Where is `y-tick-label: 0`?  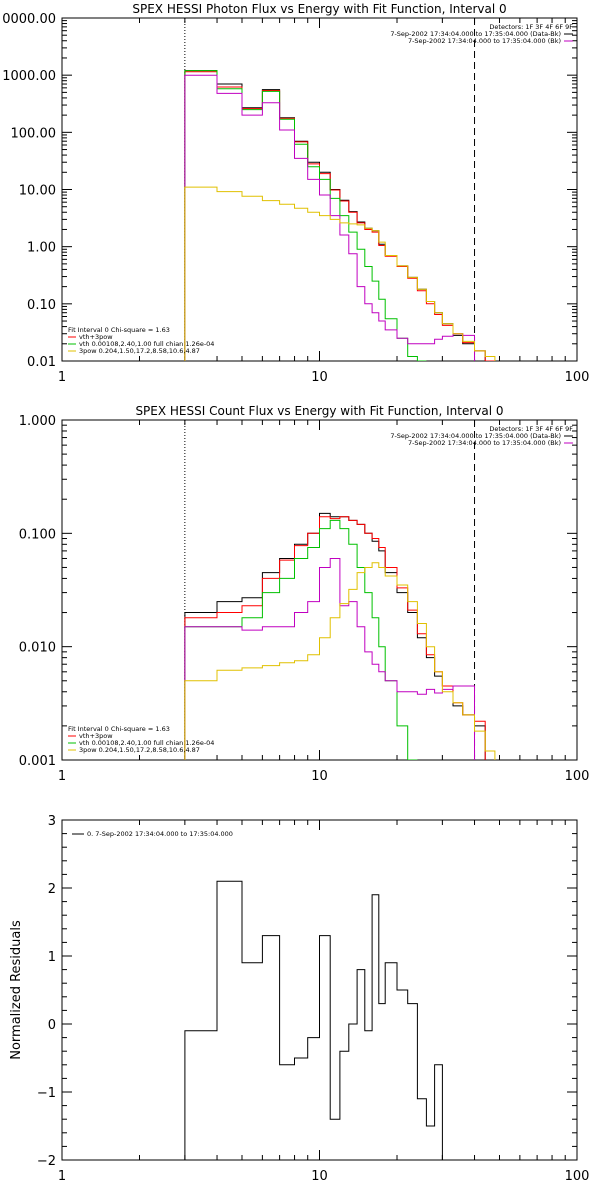
y-tick-label: 0 is located at coordinates (52, 1025).